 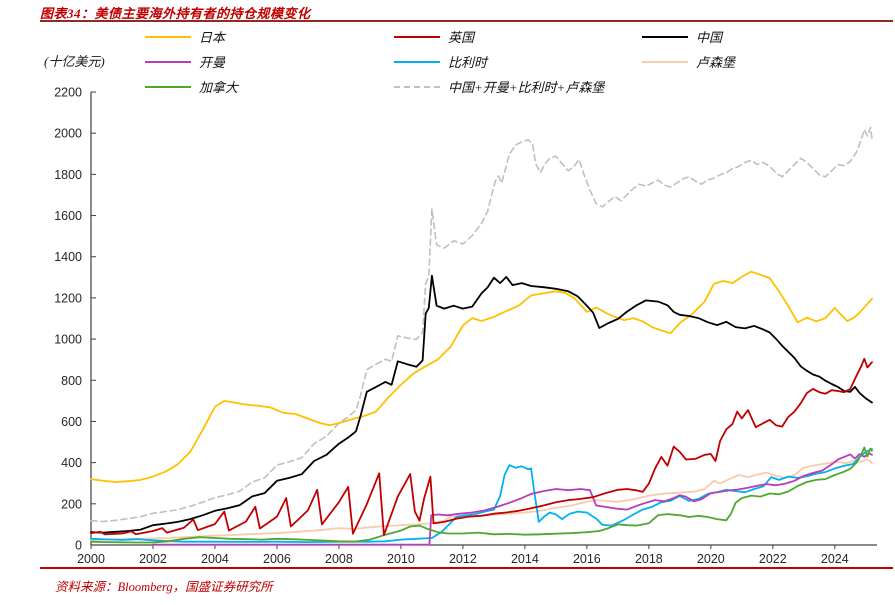 What do you see at coordinates (417, 36) in the screenshot?
I see `legend-swatch-uk` at bounding box center [417, 36].